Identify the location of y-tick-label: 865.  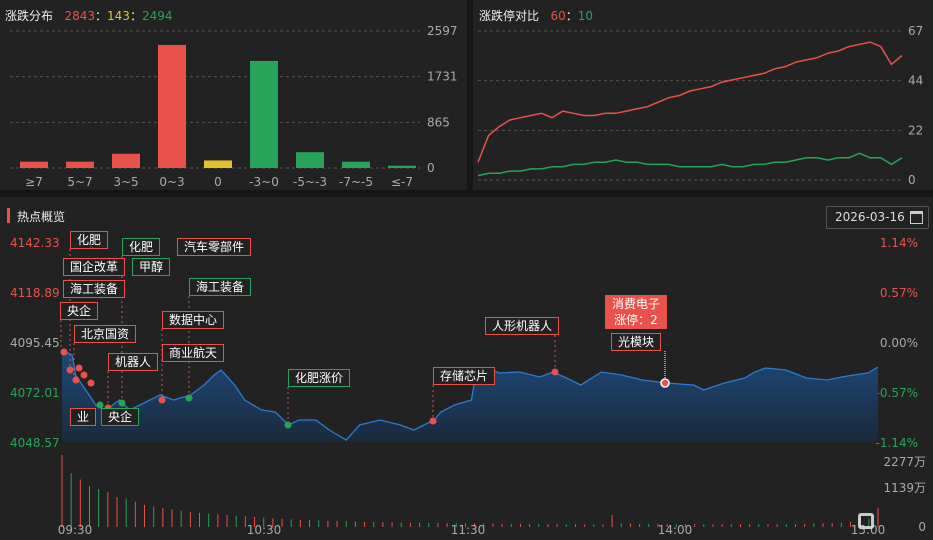
(438, 122).